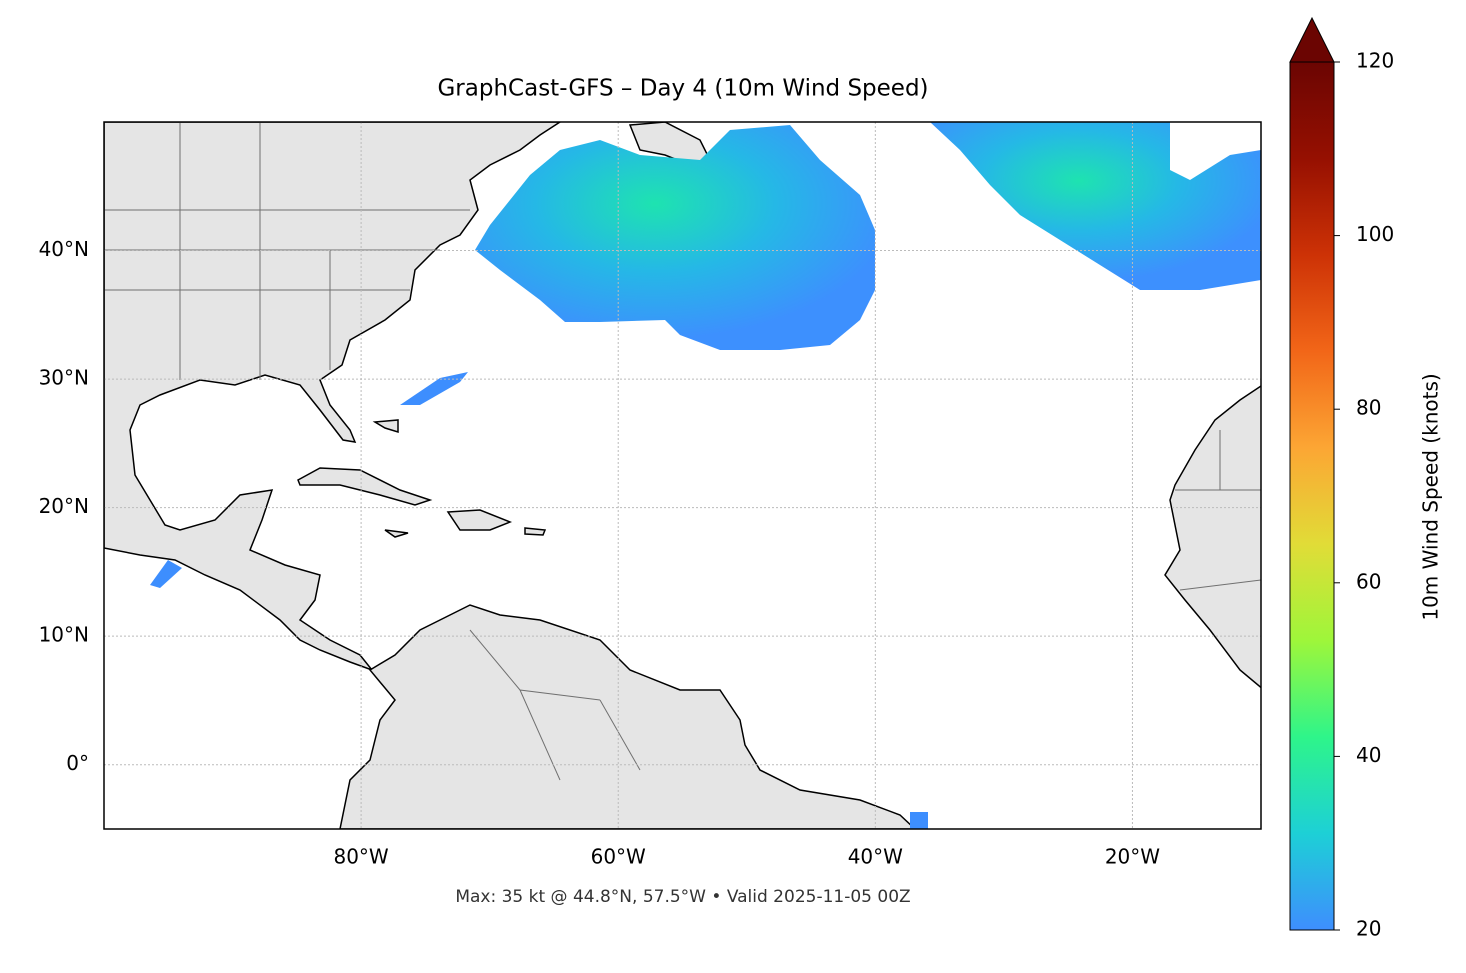 The image size is (1466, 973). Describe the element at coordinates (360, 857) in the screenshot. I see `x-tick-label: 80°W` at that location.